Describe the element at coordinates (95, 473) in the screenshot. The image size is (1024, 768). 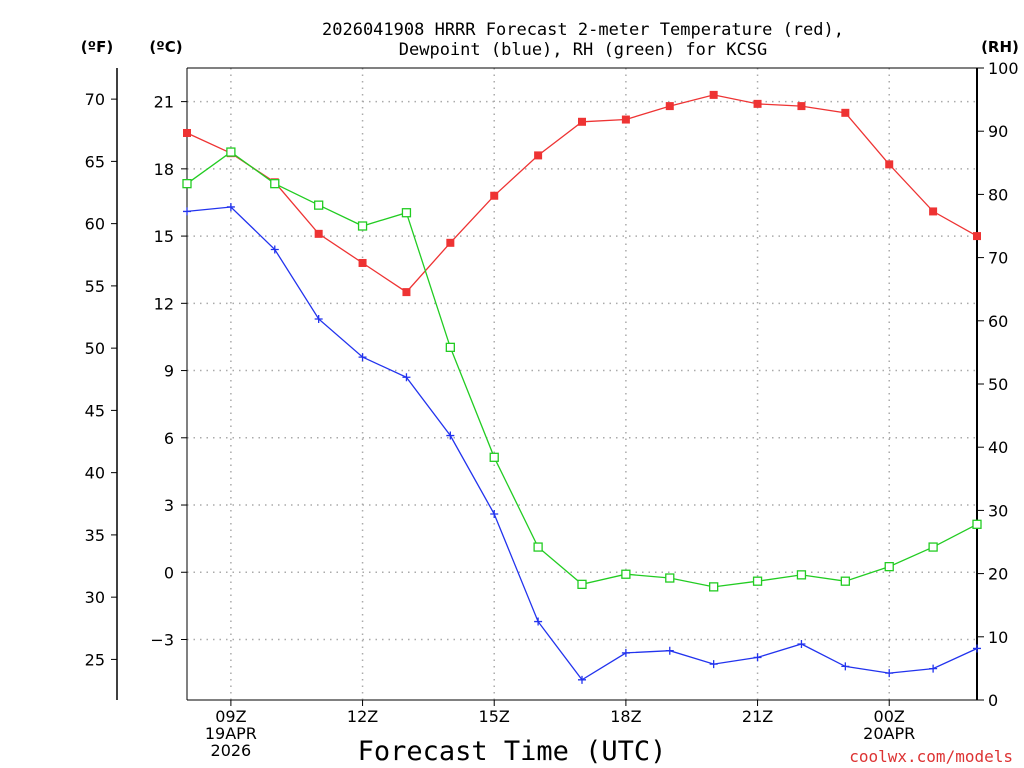
I see `fahrenheit-tick-label: 40` at that location.